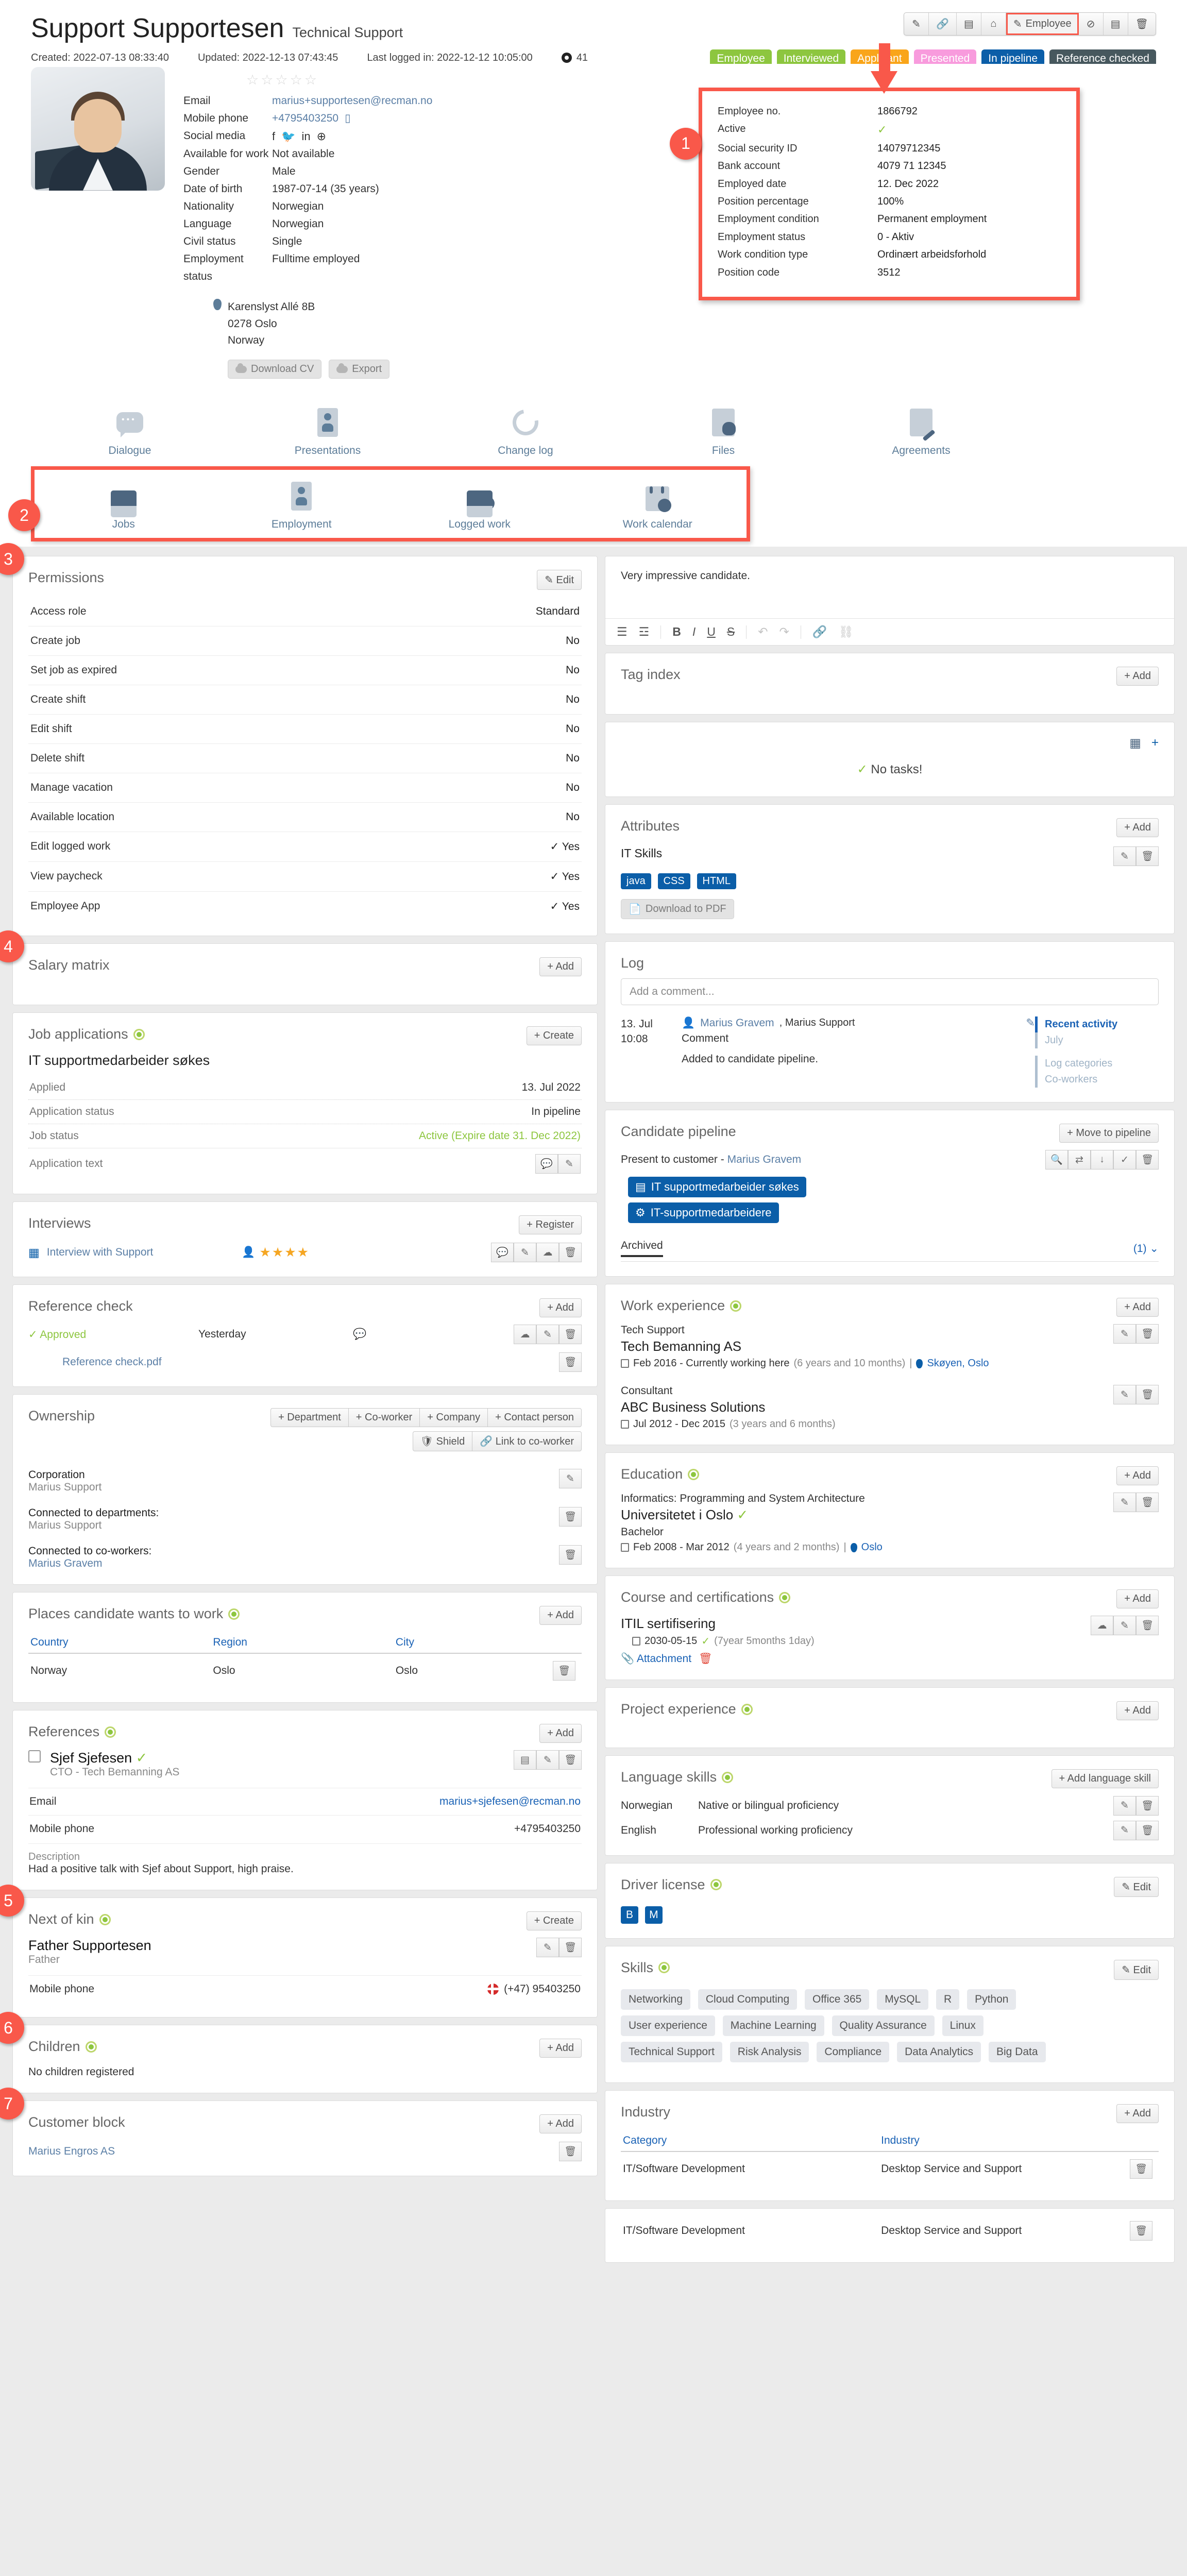 The image size is (1187, 2576). I want to click on calendar-icon: ▦, so click(1135, 743).